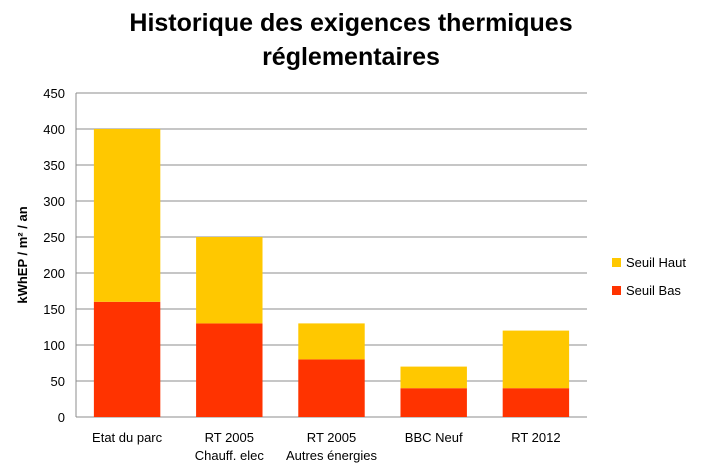  I want to click on x-tick-label-1-1: Chauff. elec, so click(230, 455).